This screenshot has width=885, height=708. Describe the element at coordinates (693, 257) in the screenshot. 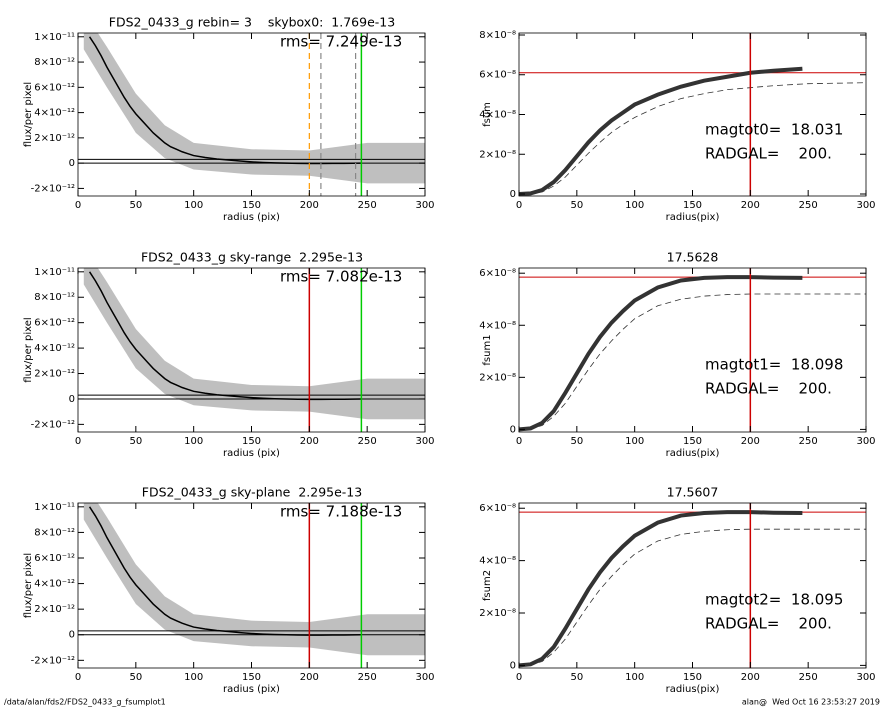

I see `panel-title: 17.5628` at that location.